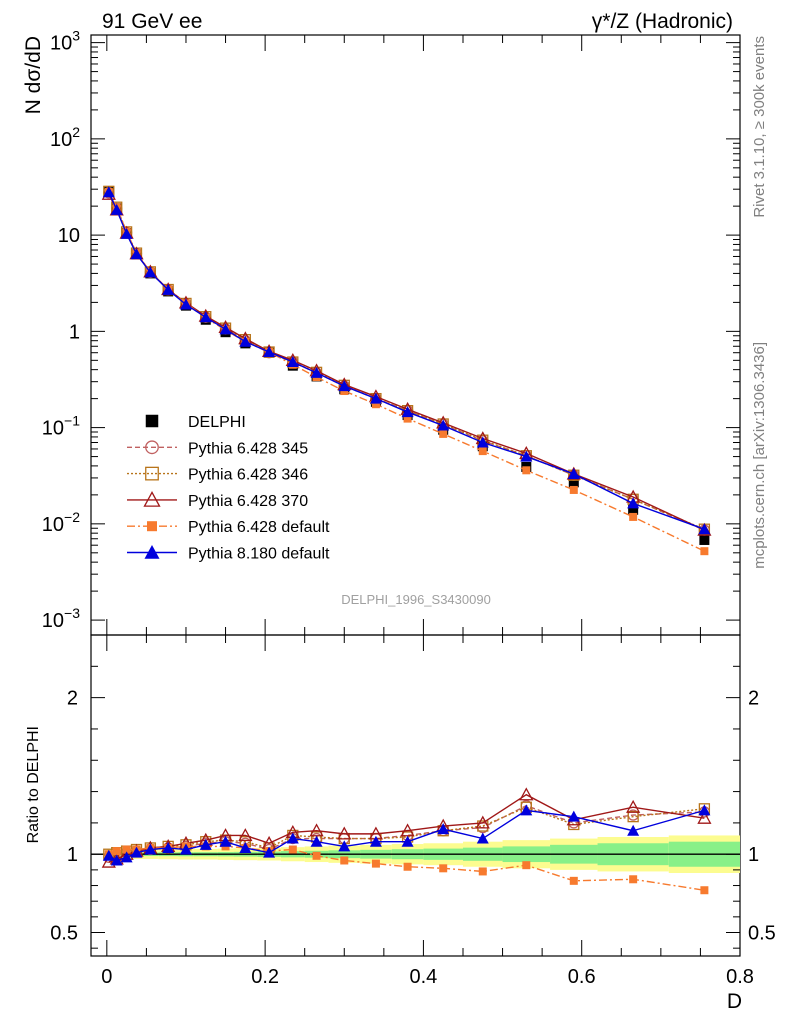 The image size is (786, 1024). Describe the element at coordinates (61, 522) in the screenshot. I see `y-tick-label: 10⁻²` at that location.